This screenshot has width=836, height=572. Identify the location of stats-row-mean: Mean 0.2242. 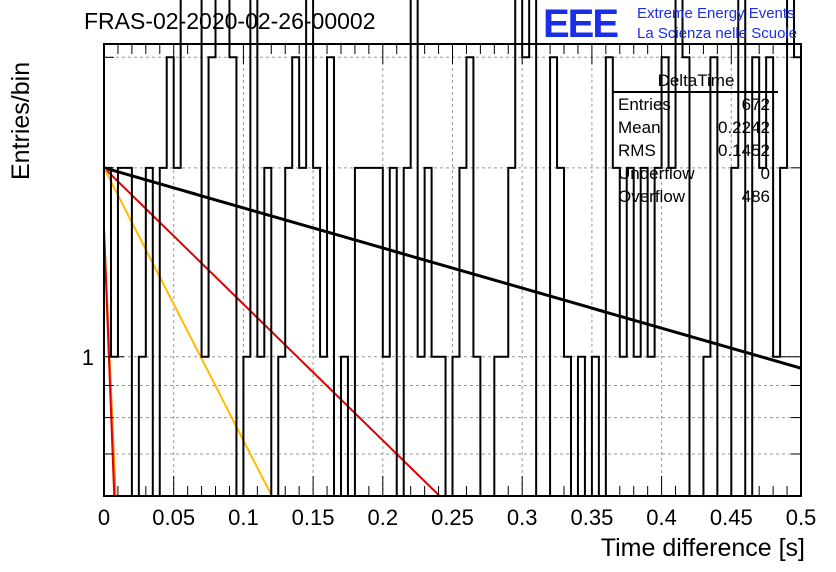
(695, 127).